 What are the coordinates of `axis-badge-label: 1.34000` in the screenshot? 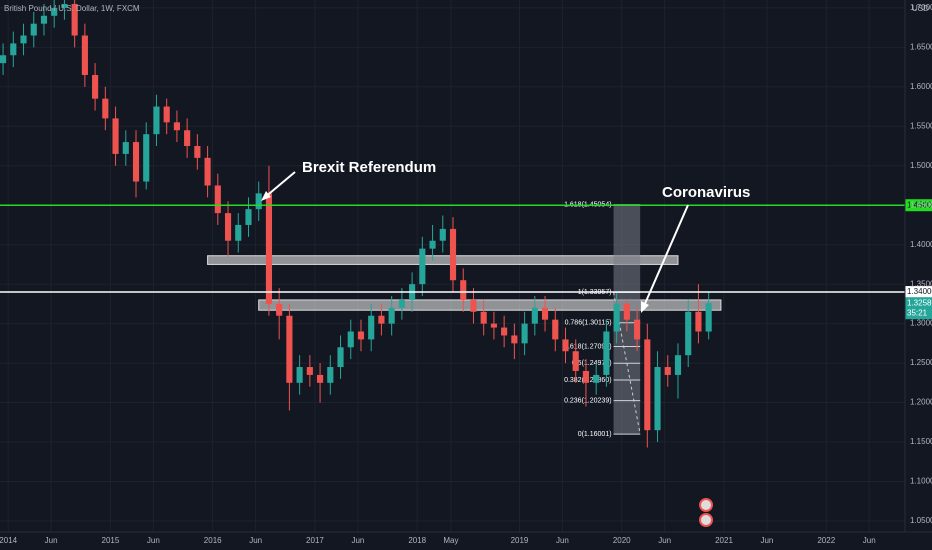 It's located at (919, 291).